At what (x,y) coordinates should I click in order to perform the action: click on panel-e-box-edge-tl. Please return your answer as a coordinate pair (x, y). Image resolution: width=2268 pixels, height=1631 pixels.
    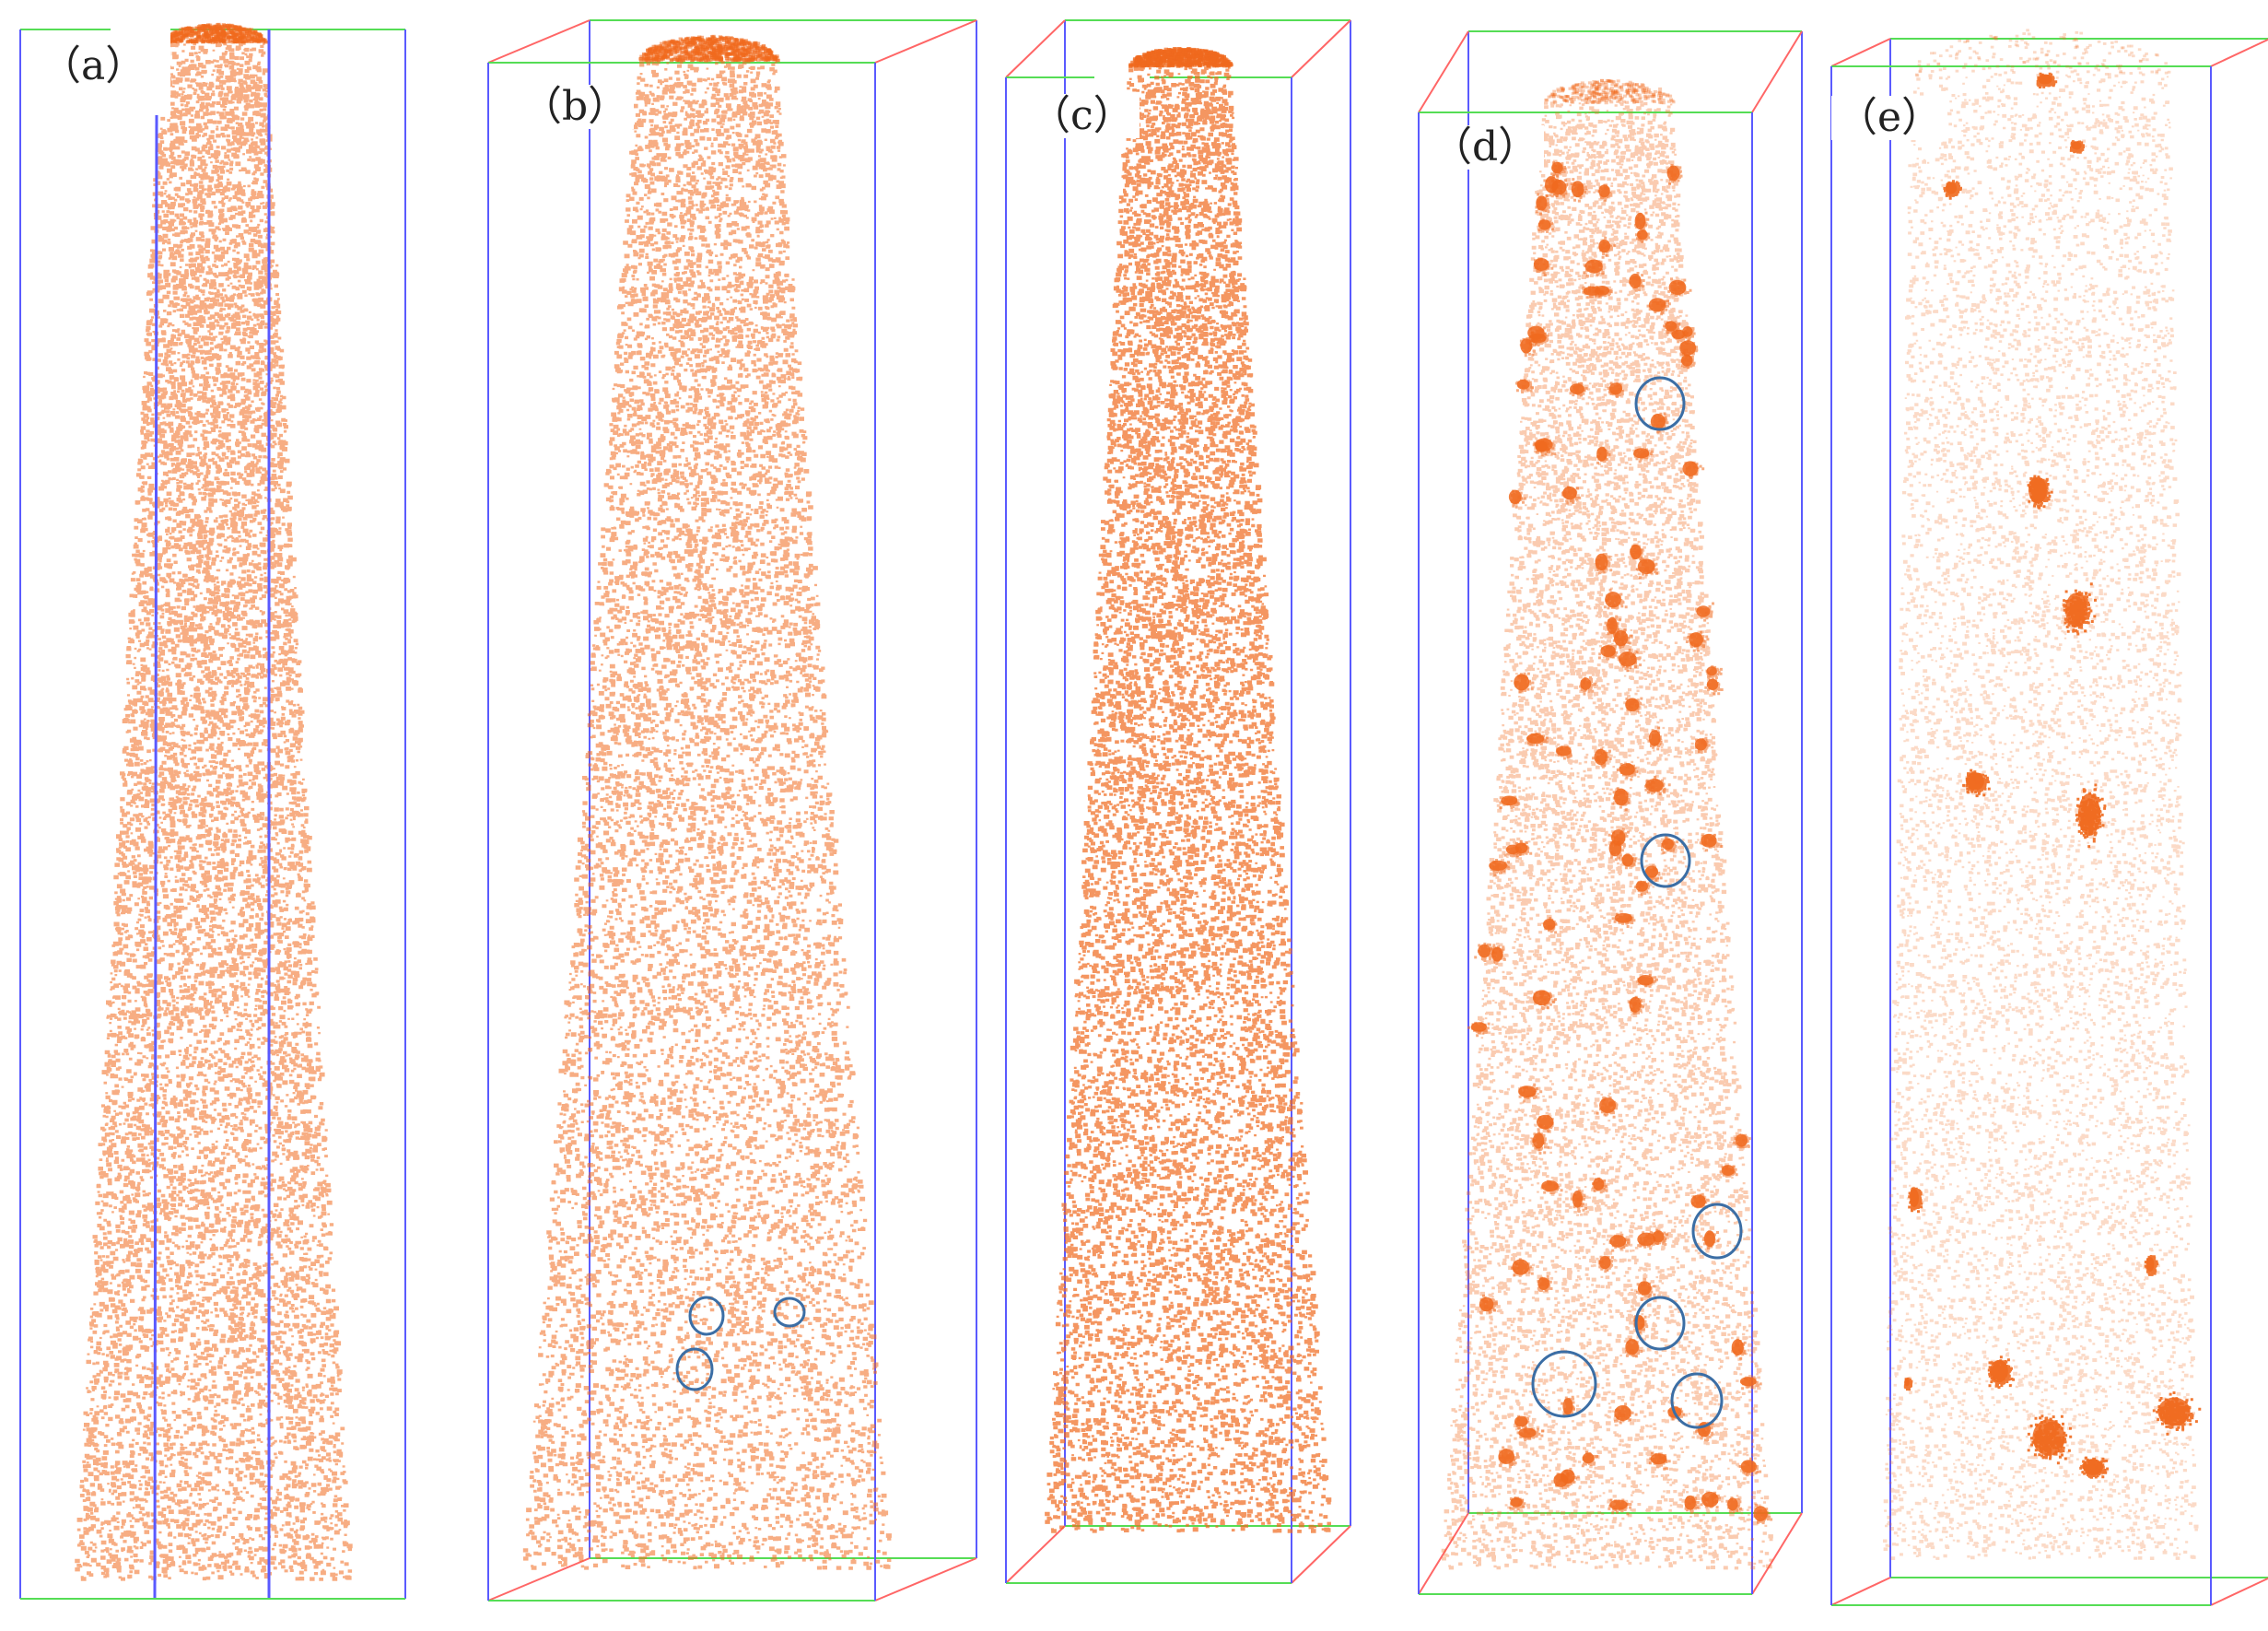
    Looking at the image, I should click on (1860, 52).